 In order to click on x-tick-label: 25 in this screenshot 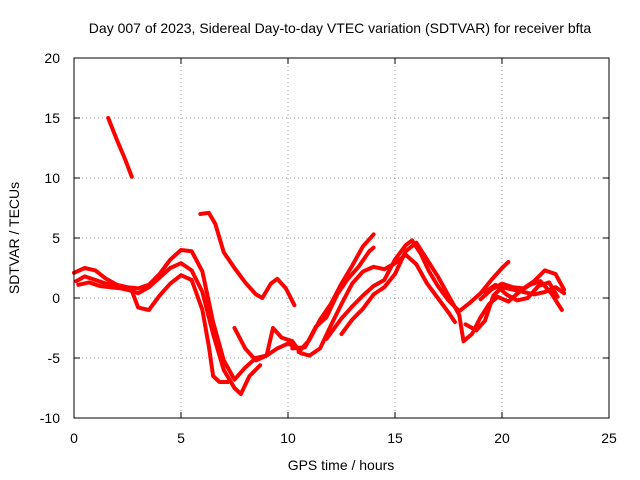, I will do `click(609, 438)`.